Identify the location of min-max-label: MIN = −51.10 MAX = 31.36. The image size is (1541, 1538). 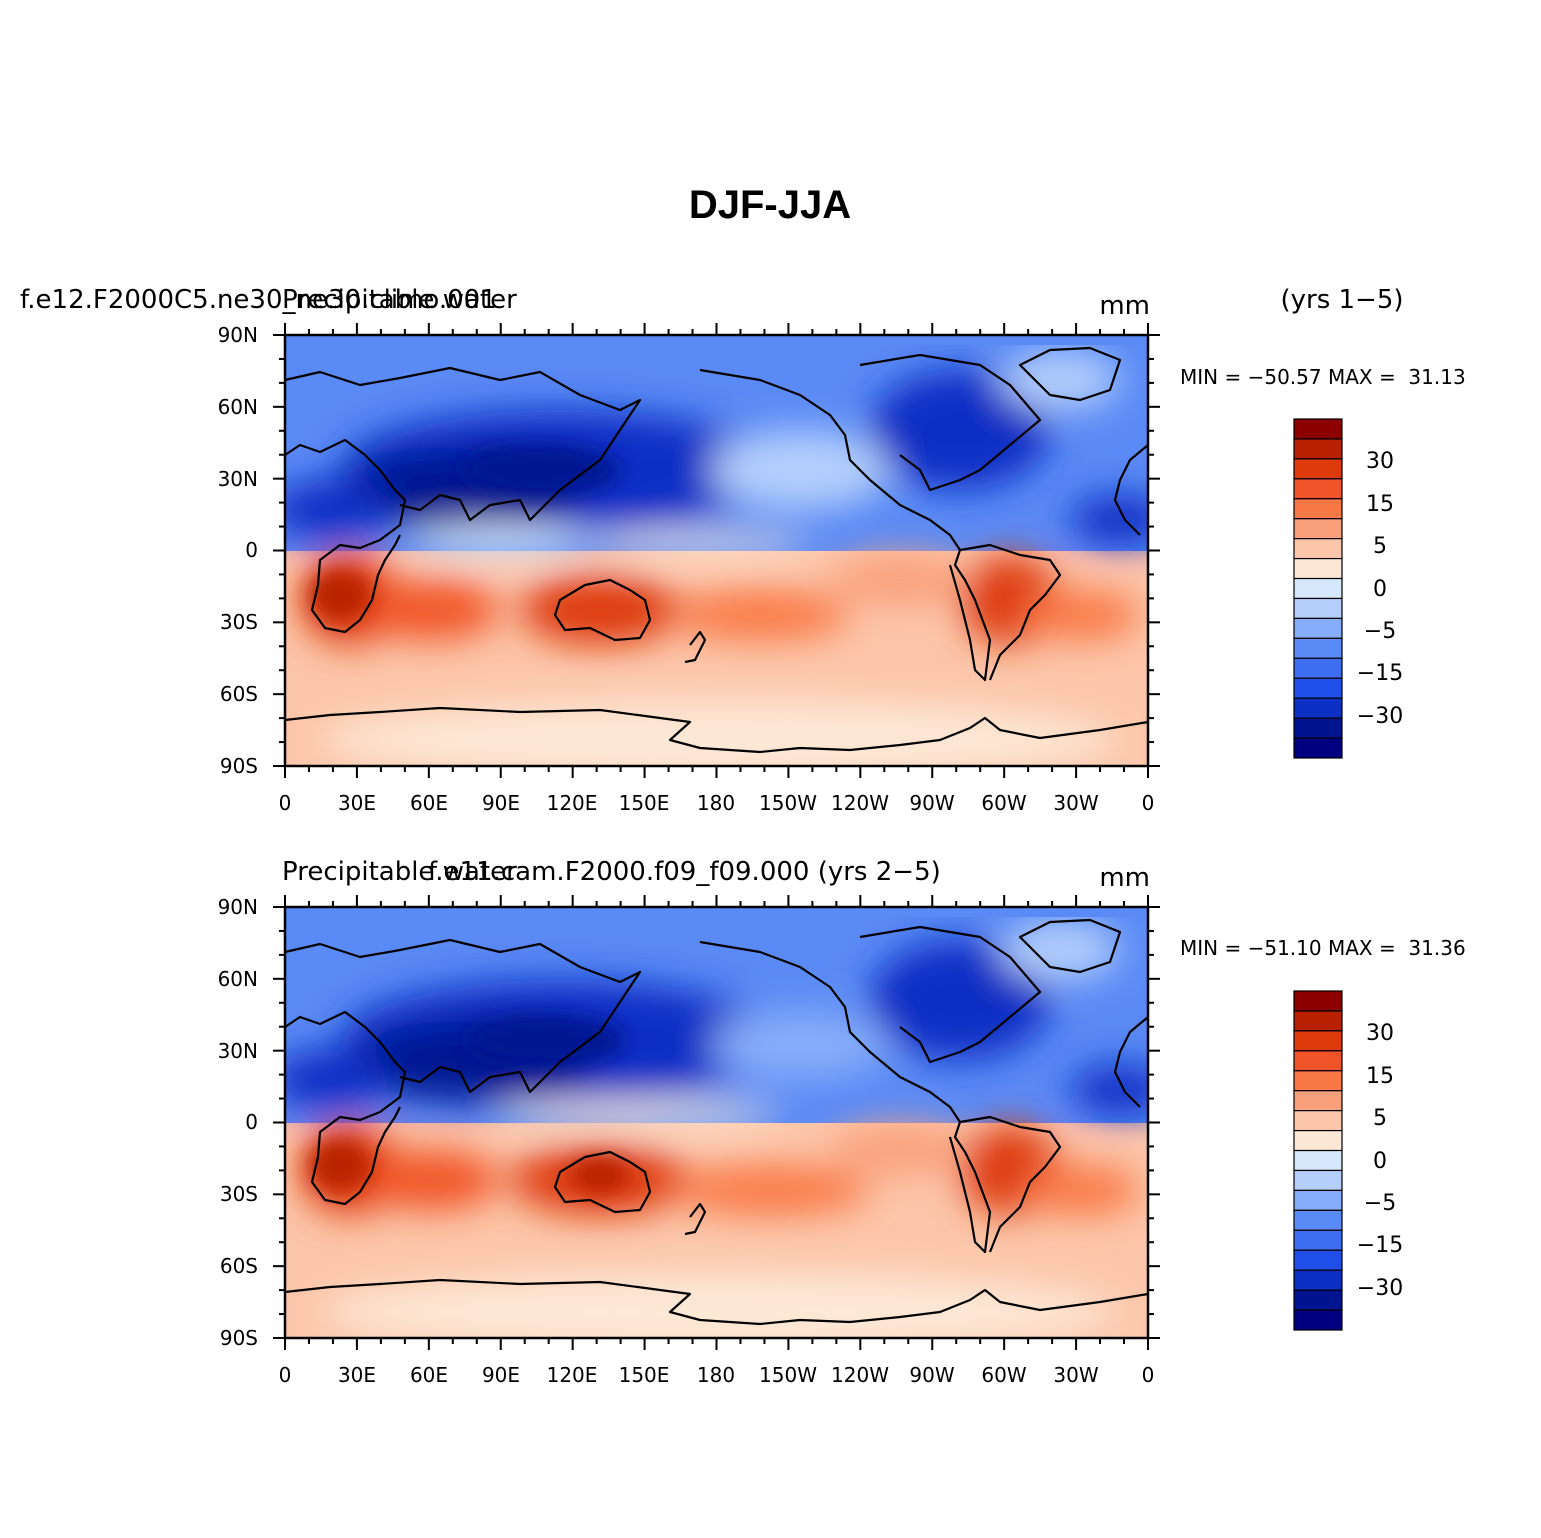
(1323, 948).